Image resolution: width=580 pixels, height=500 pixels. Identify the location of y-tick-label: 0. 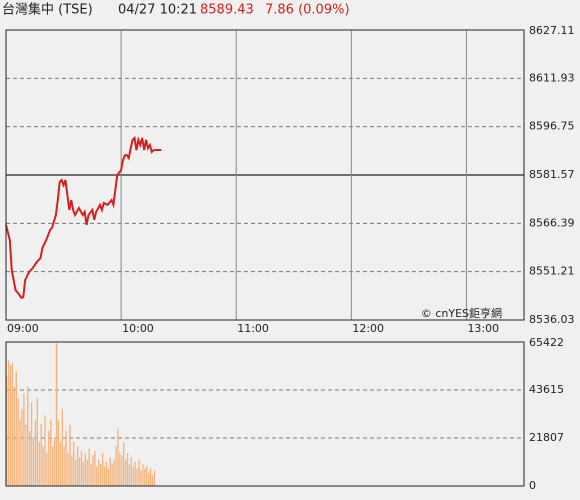
(532, 485).